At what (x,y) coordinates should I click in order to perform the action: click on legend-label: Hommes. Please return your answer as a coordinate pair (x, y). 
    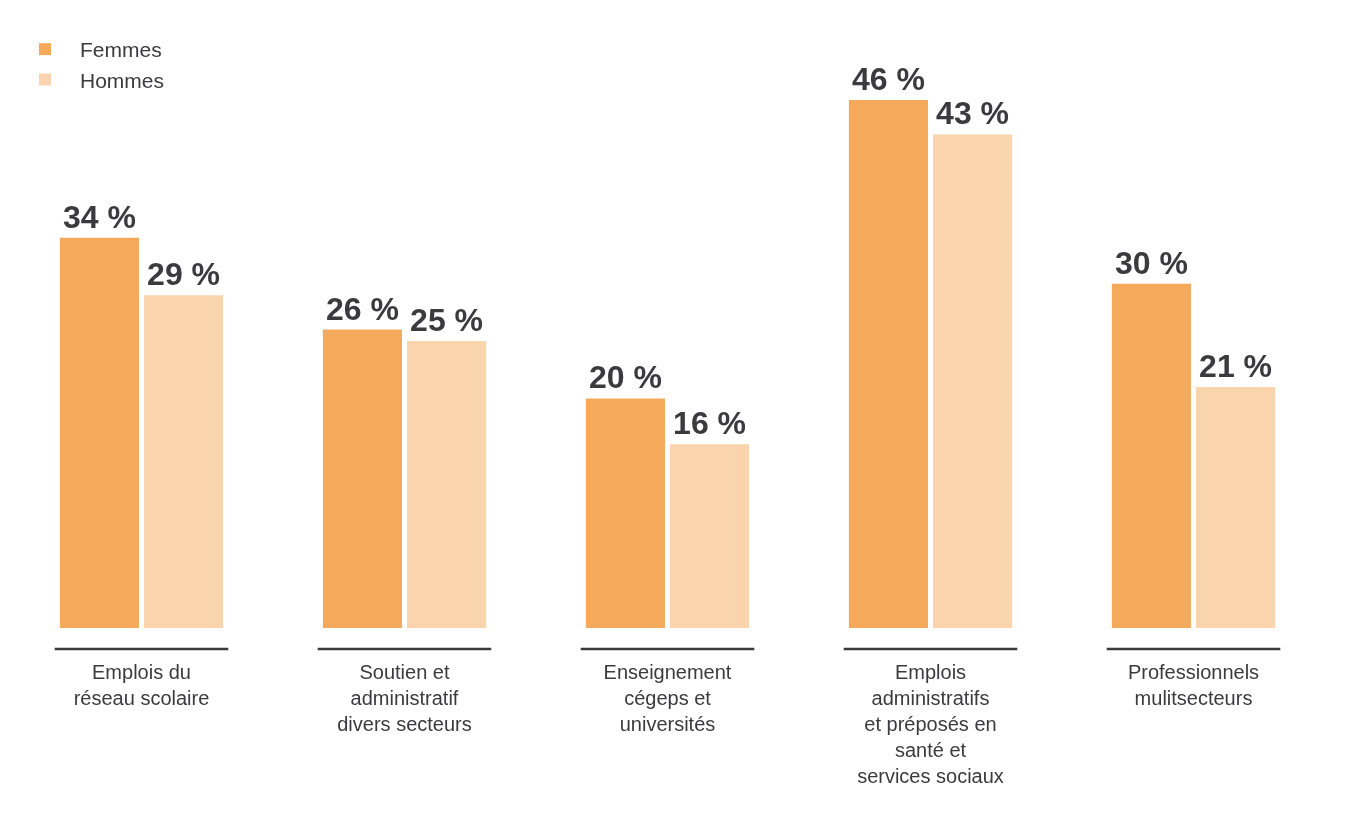
    Looking at the image, I should click on (122, 80).